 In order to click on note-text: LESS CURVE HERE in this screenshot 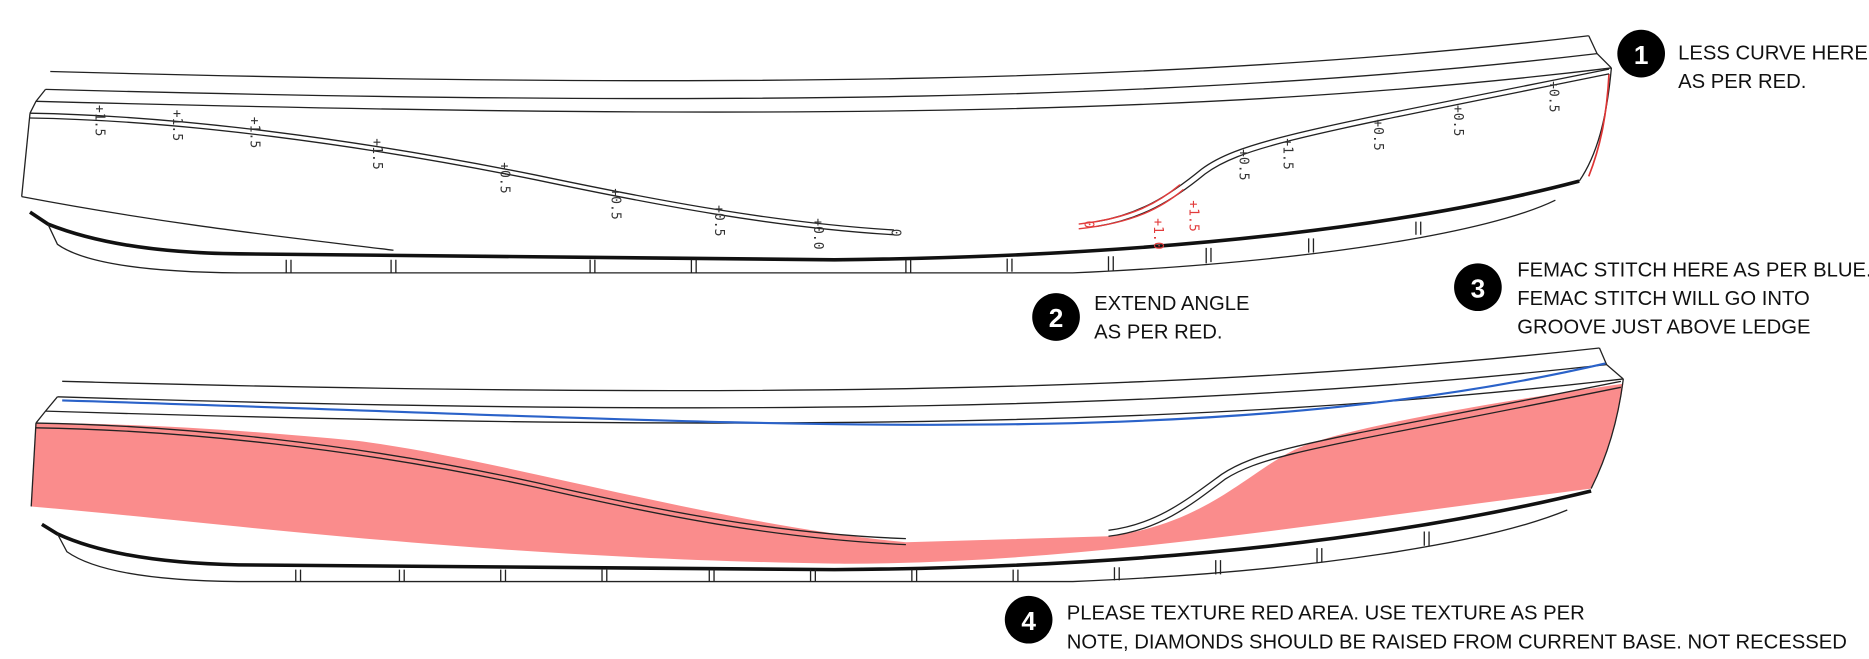, I will do `click(1773, 54)`.